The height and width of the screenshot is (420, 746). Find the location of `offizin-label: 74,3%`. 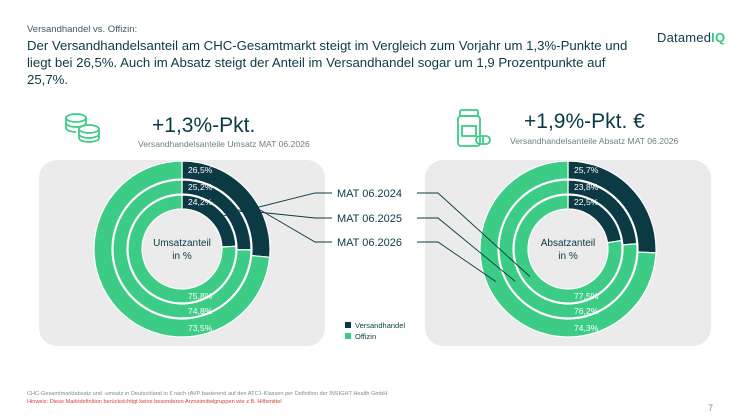

offizin-label: 74,3% is located at coordinates (586, 328).